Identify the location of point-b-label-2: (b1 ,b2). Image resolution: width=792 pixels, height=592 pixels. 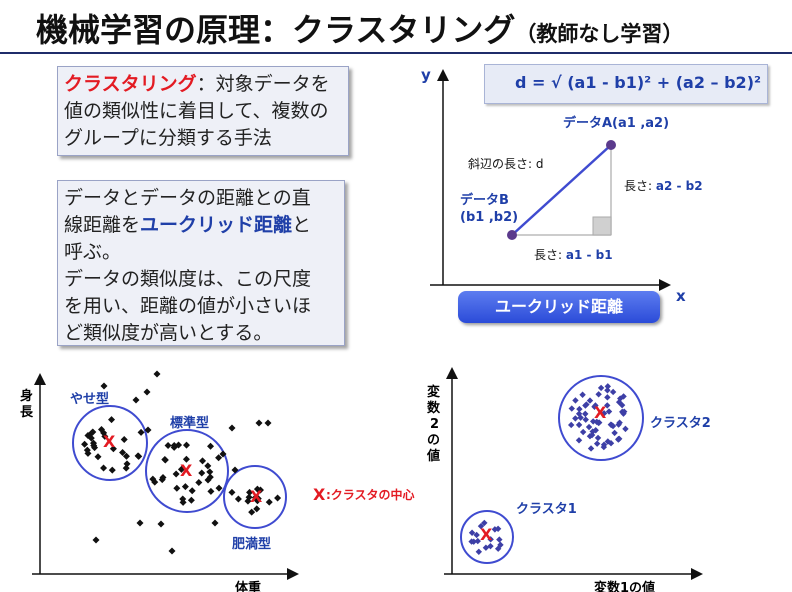
(489, 217).